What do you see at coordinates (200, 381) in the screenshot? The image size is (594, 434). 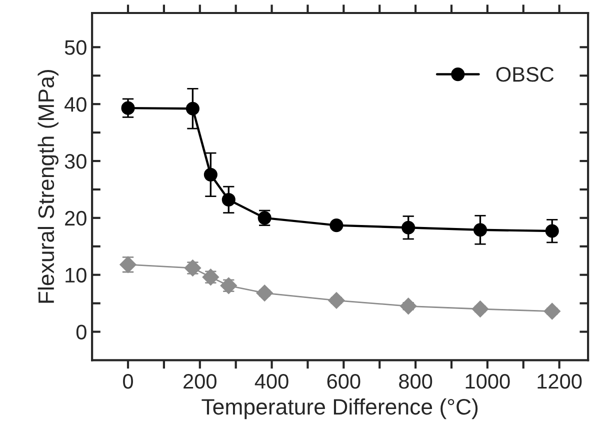 I see `x-tick-label: 200` at bounding box center [200, 381].